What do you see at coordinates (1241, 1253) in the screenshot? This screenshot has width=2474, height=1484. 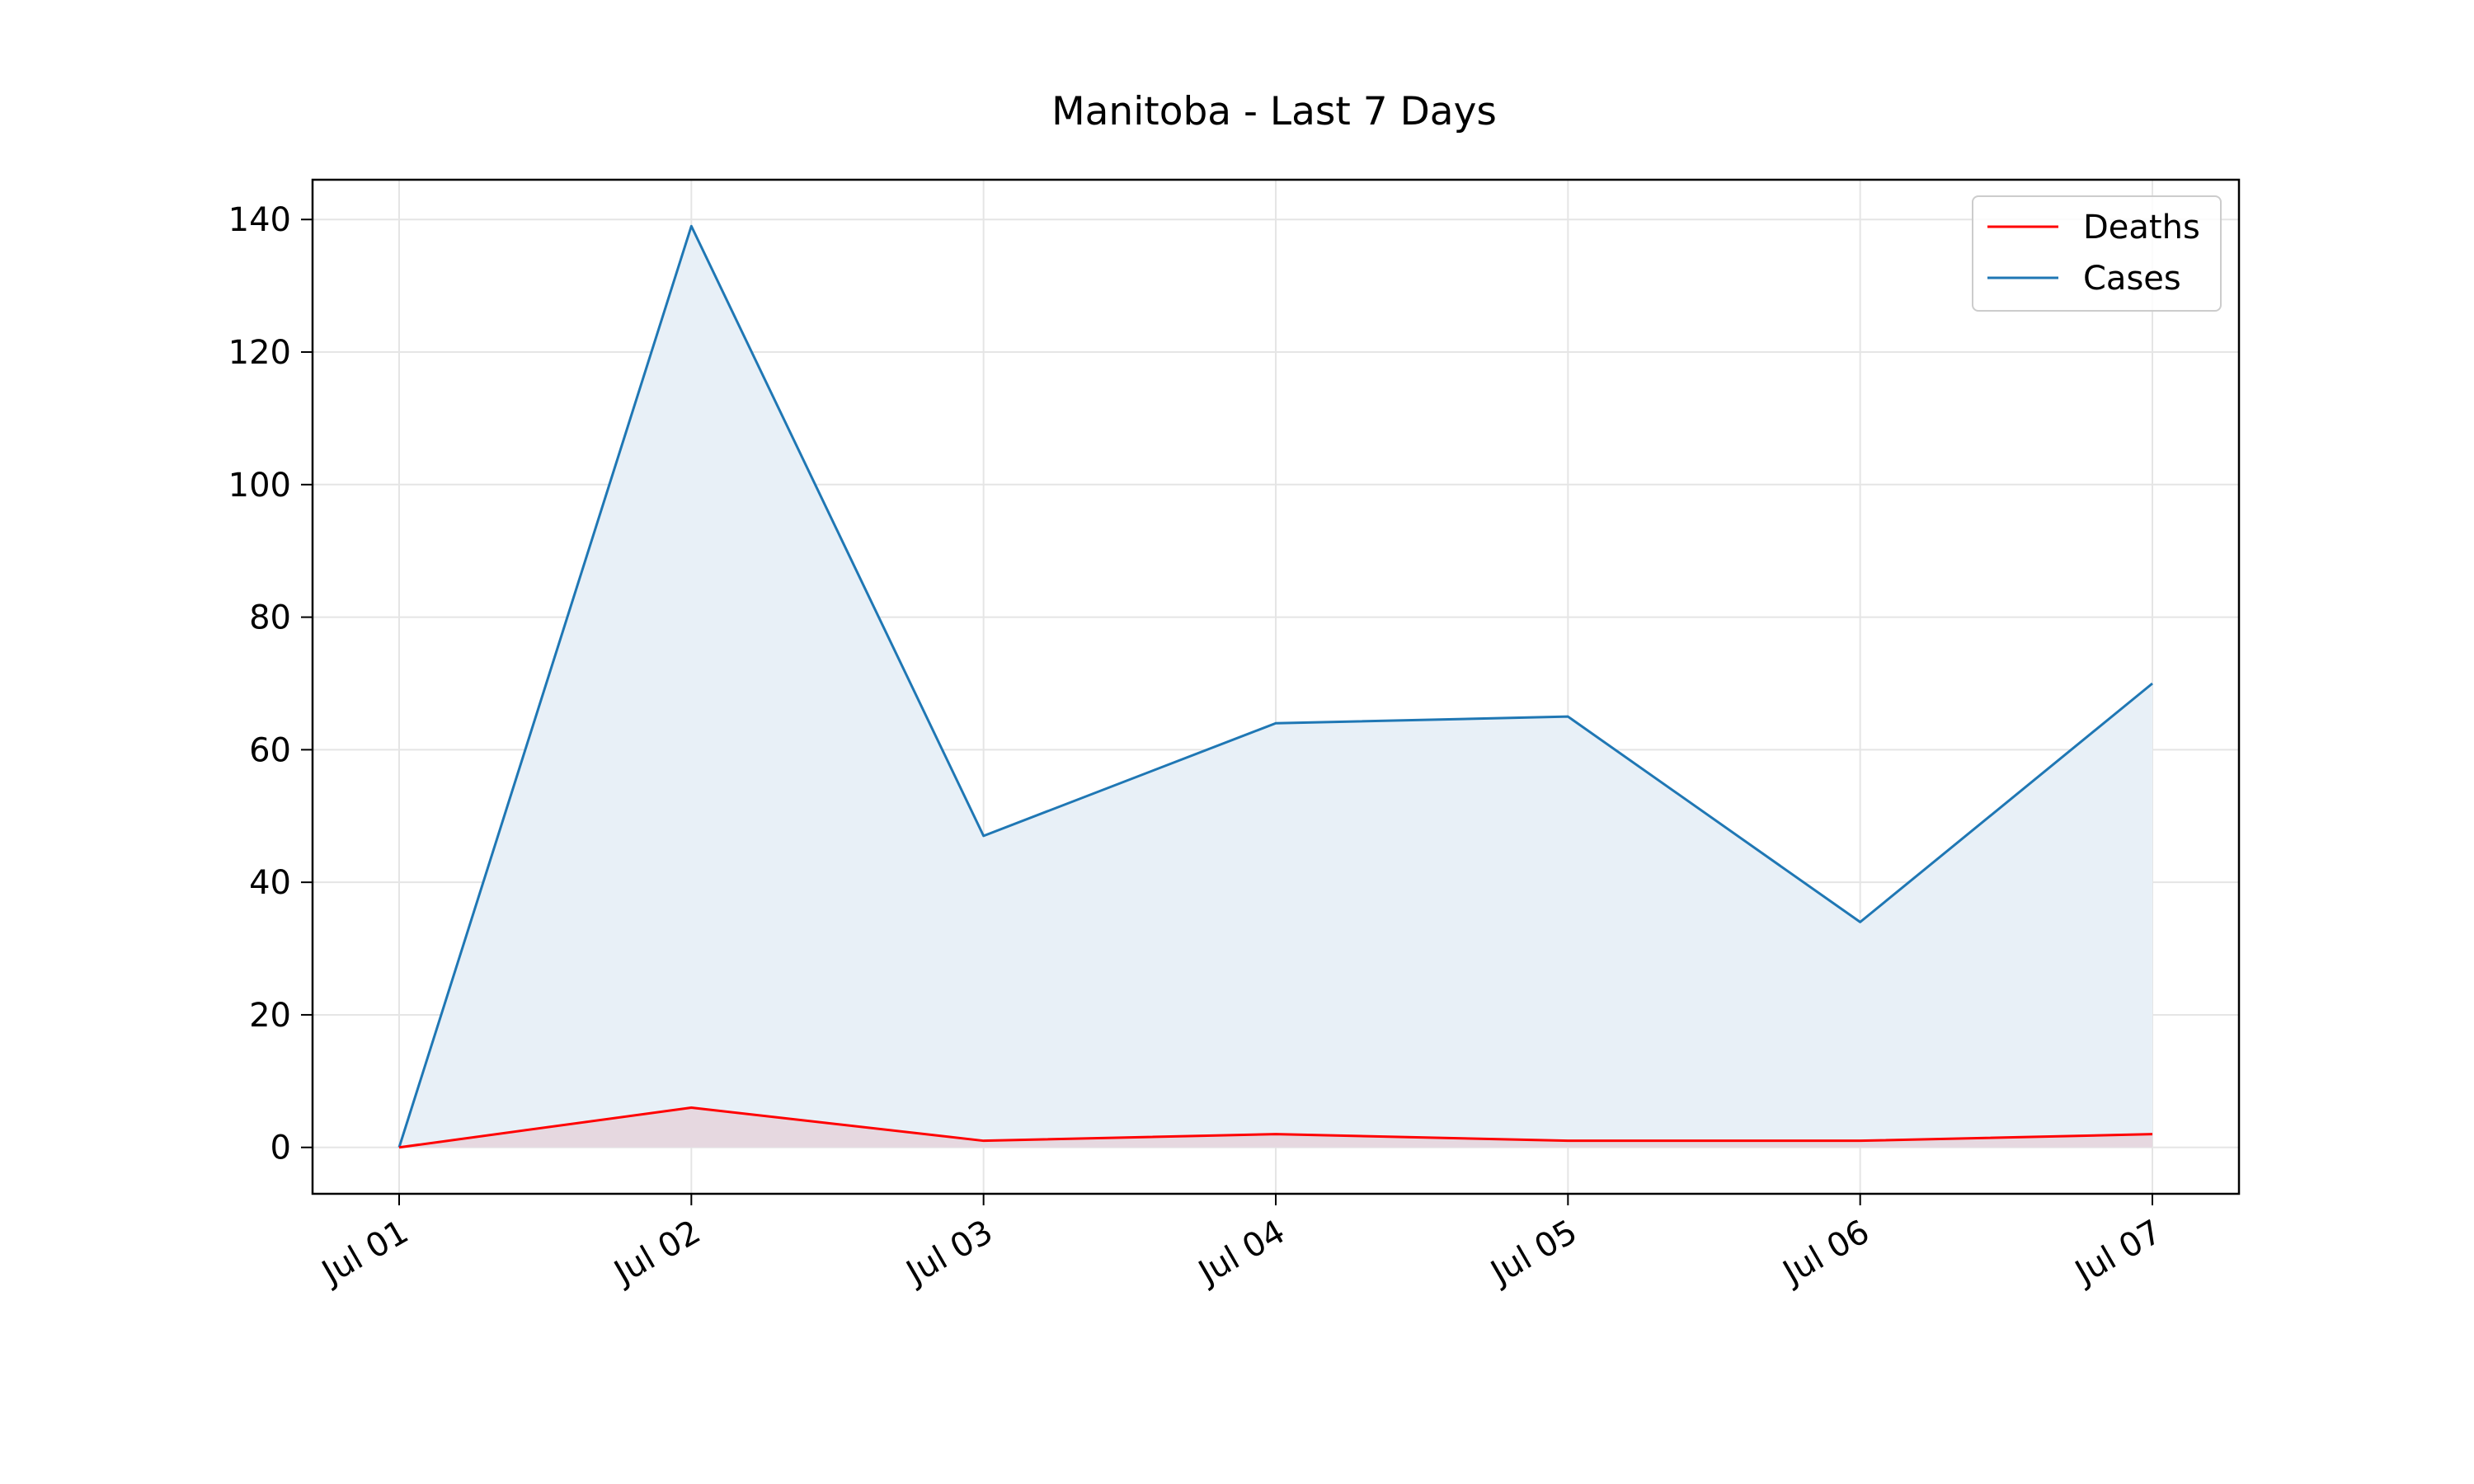 I see `x-tick-label: Jul 04` at bounding box center [1241, 1253].